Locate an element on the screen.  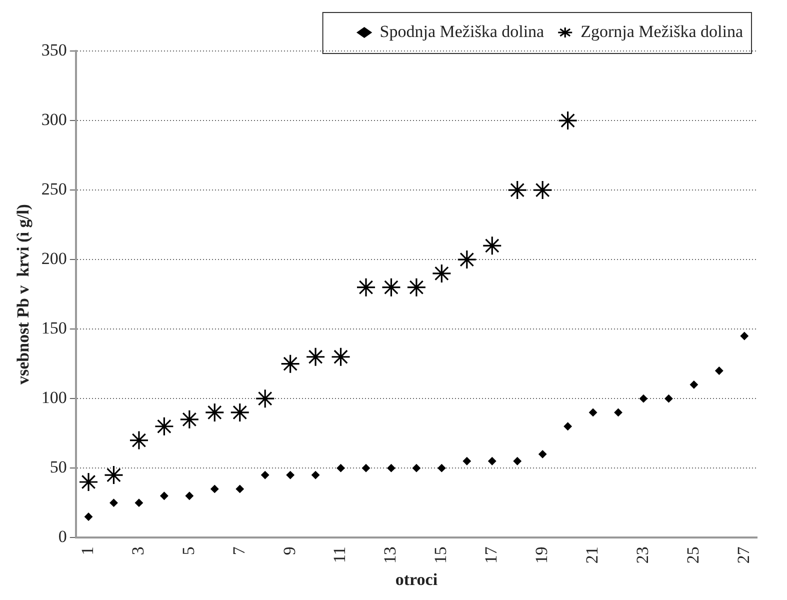
y-tick-label: 250 is located at coordinates (54, 188).